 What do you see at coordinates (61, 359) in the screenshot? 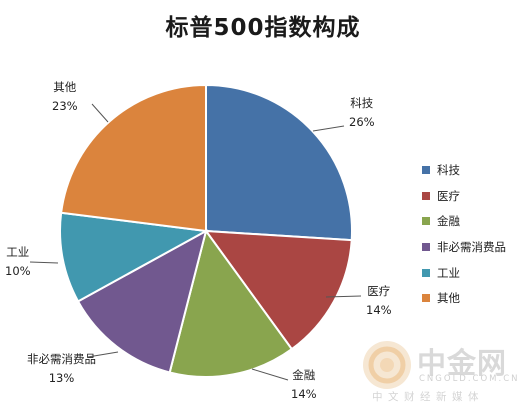
I see `slice-category: 非必需消费品` at bounding box center [61, 359].